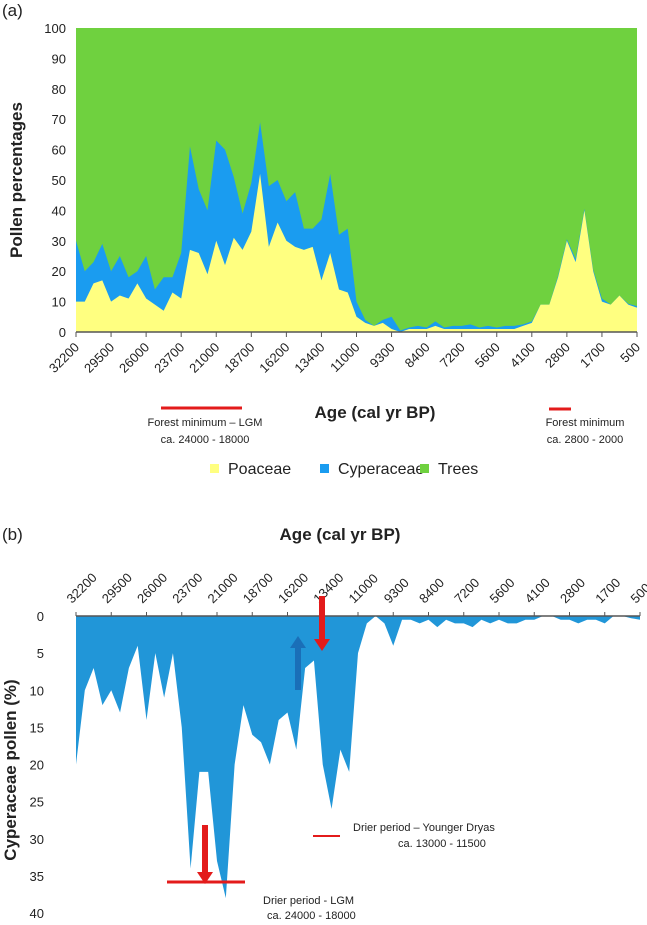 This screenshot has width=647, height=925. What do you see at coordinates (12, 534) in the screenshot?
I see `panel-label-b: (b)` at bounding box center [12, 534].